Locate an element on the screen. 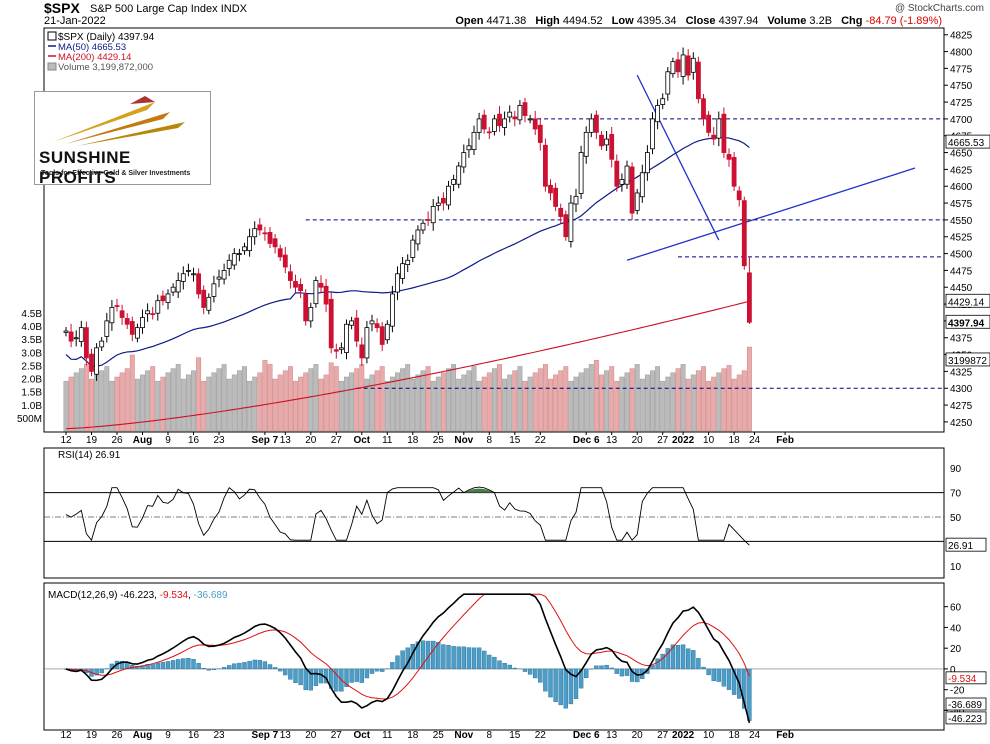 The height and width of the screenshot is (744, 990). legend-ma50: MA(50) 4665.53 is located at coordinates (92, 47).